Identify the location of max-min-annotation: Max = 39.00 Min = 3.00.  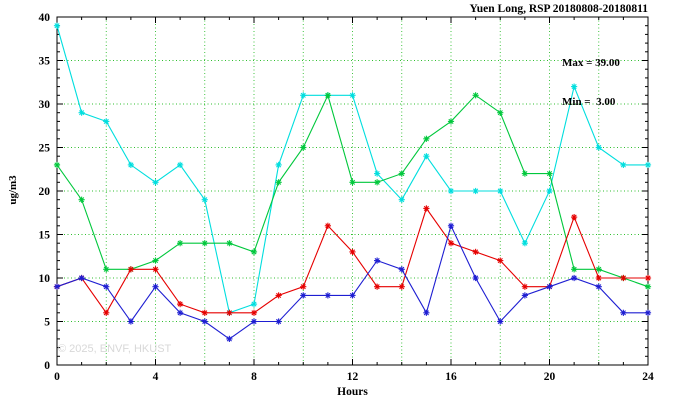
(591, 83).